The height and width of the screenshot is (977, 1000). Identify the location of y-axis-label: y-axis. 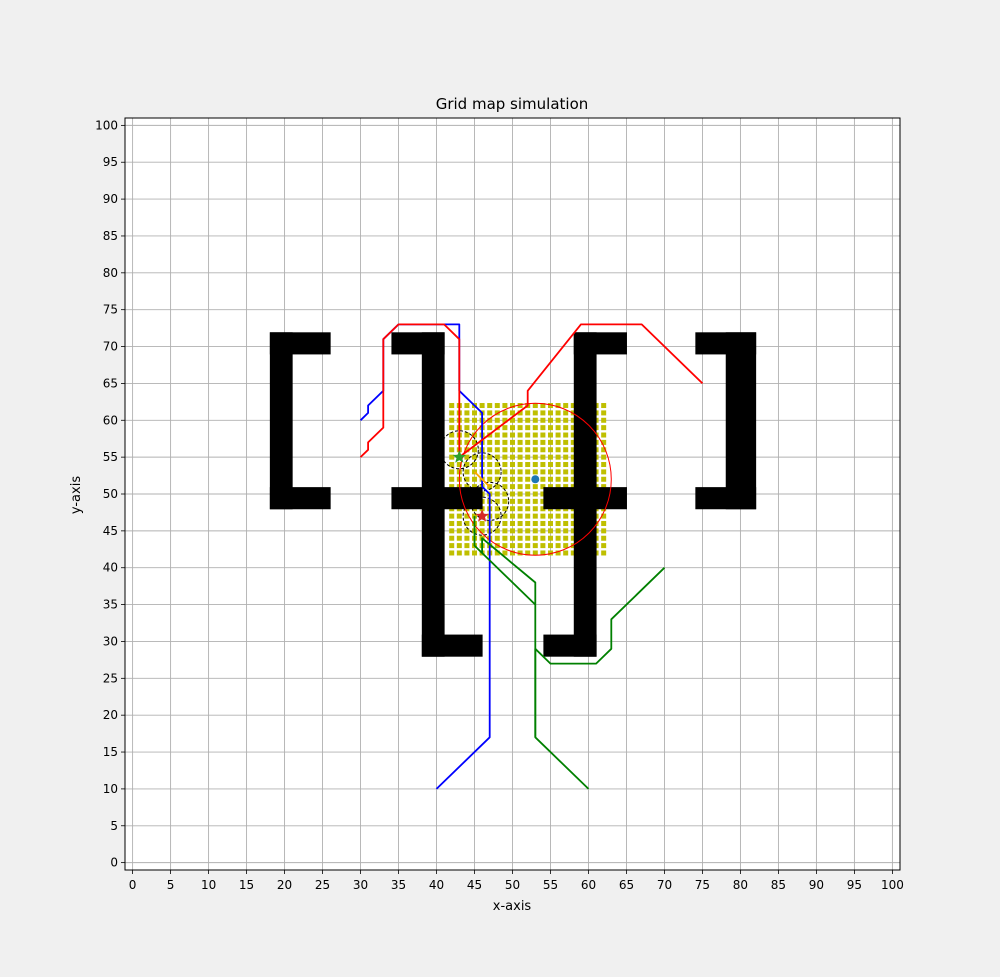
(76, 495).